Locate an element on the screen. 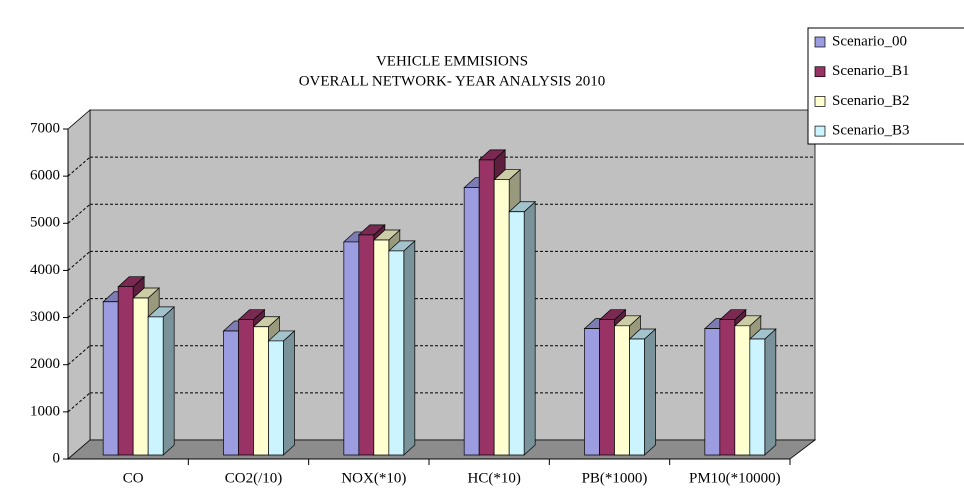  x-tick-label: NOX(*10) is located at coordinates (373, 478).